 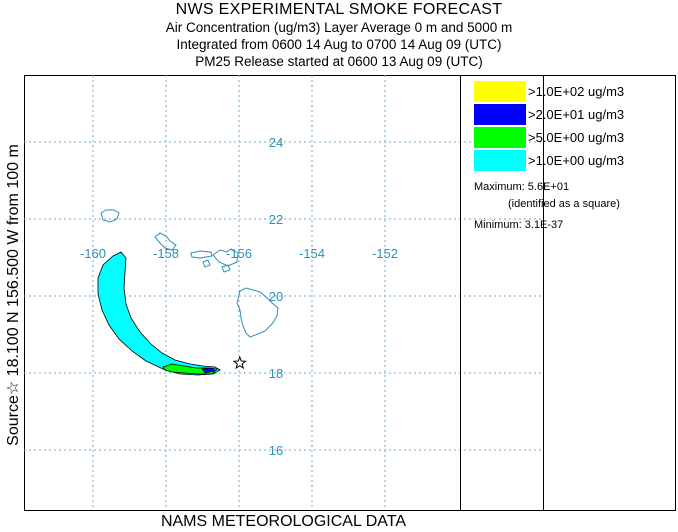 What do you see at coordinates (276, 373) in the screenshot?
I see `lat-tick-label: 18` at bounding box center [276, 373].